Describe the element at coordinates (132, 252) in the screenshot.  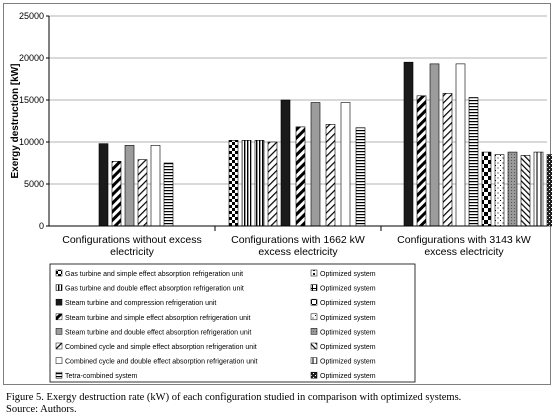
I see `category-label: electricity` at that location.